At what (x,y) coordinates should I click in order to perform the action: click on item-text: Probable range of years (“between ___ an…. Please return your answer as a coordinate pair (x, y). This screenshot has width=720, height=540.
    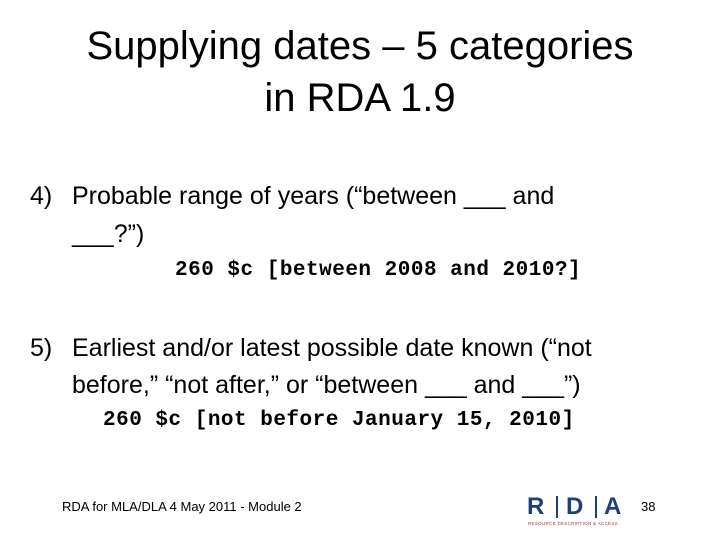
    Looking at the image, I should click on (313, 196).